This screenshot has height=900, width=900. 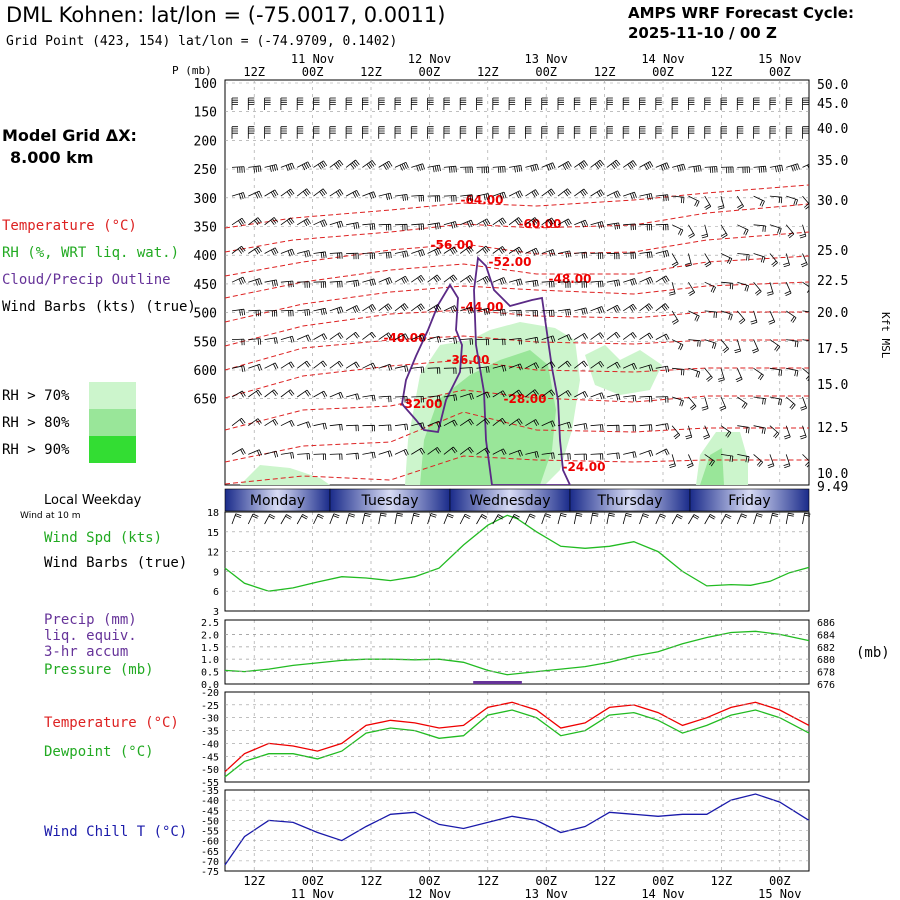 I want to click on temperature-contour-label: -44.00, so click(x=482, y=307).